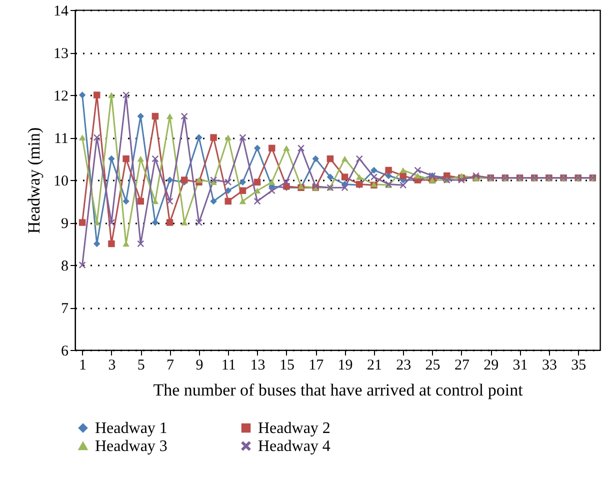 The width and height of the screenshot is (607, 485). What do you see at coordinates (131, 428) in the screenshot?
I see `legend-label: Headway 1` at bounding box center [131, 428].